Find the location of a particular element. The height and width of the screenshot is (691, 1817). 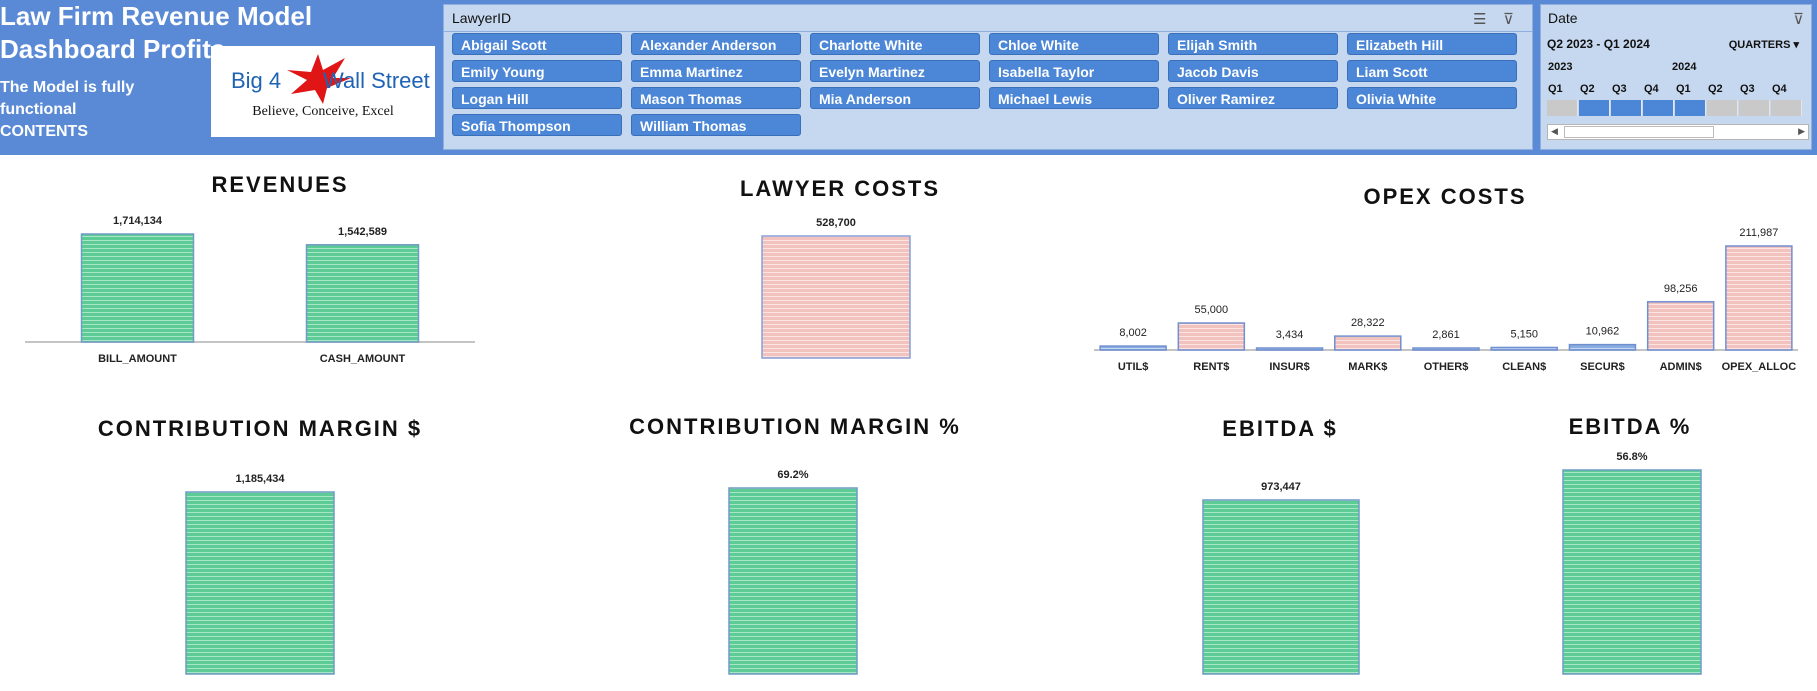

chart-title-revenues: REVENUES is located at coordinates (280, 184).